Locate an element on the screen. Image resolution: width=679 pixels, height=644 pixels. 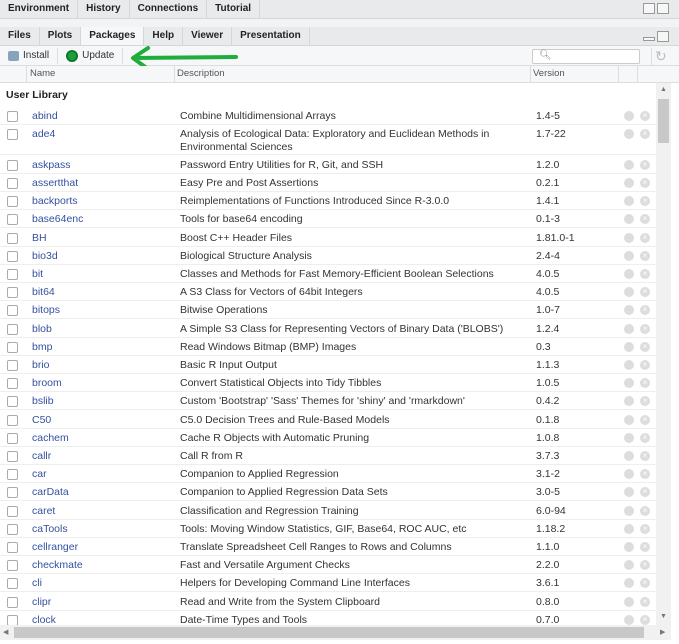
minimize-icon is located at coordinates (649, 39).